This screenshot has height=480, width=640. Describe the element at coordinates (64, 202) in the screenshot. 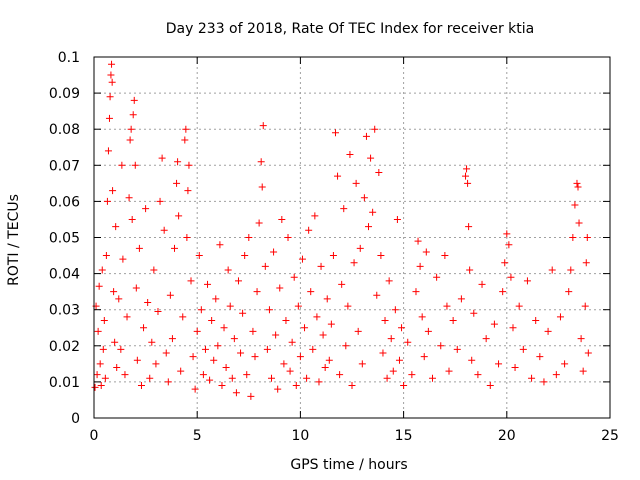

I see `y-tick-label: 0.06` at that location.